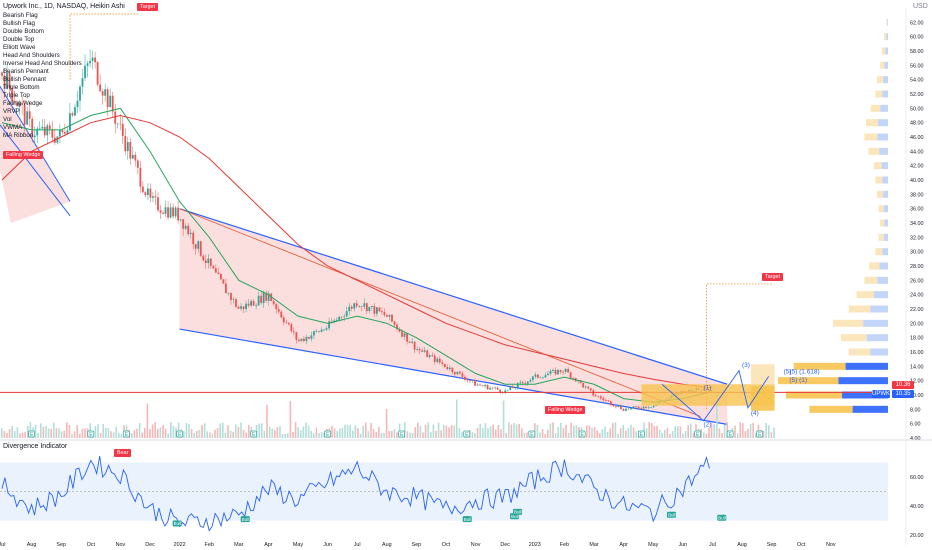  What do you see at coordinates (19, 39) in the screenshot?
I see `legend-item: Double Top` at bounding box center [19, 39].